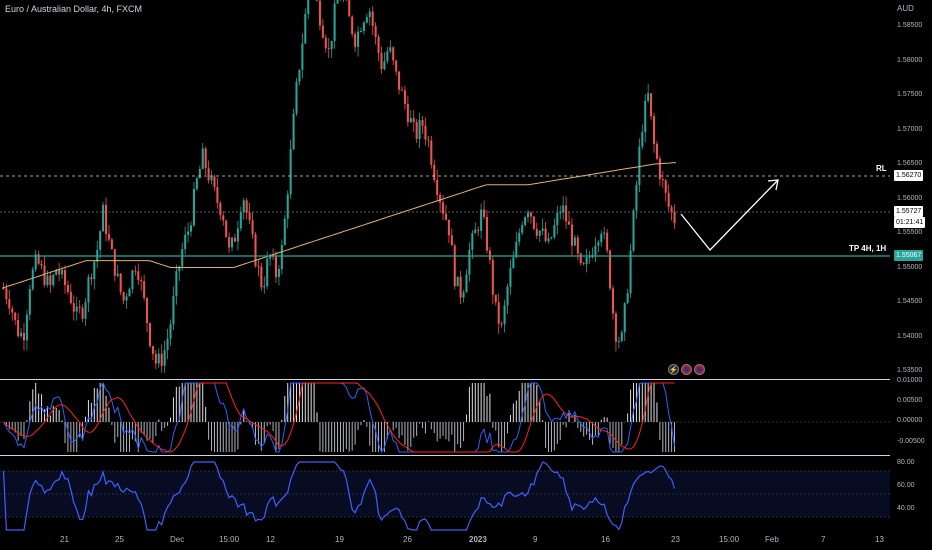 This screenshot has height=550, width=932. Describe the element at coordinates (911, 275) in the screenshot. I see `price-axis` at that location.